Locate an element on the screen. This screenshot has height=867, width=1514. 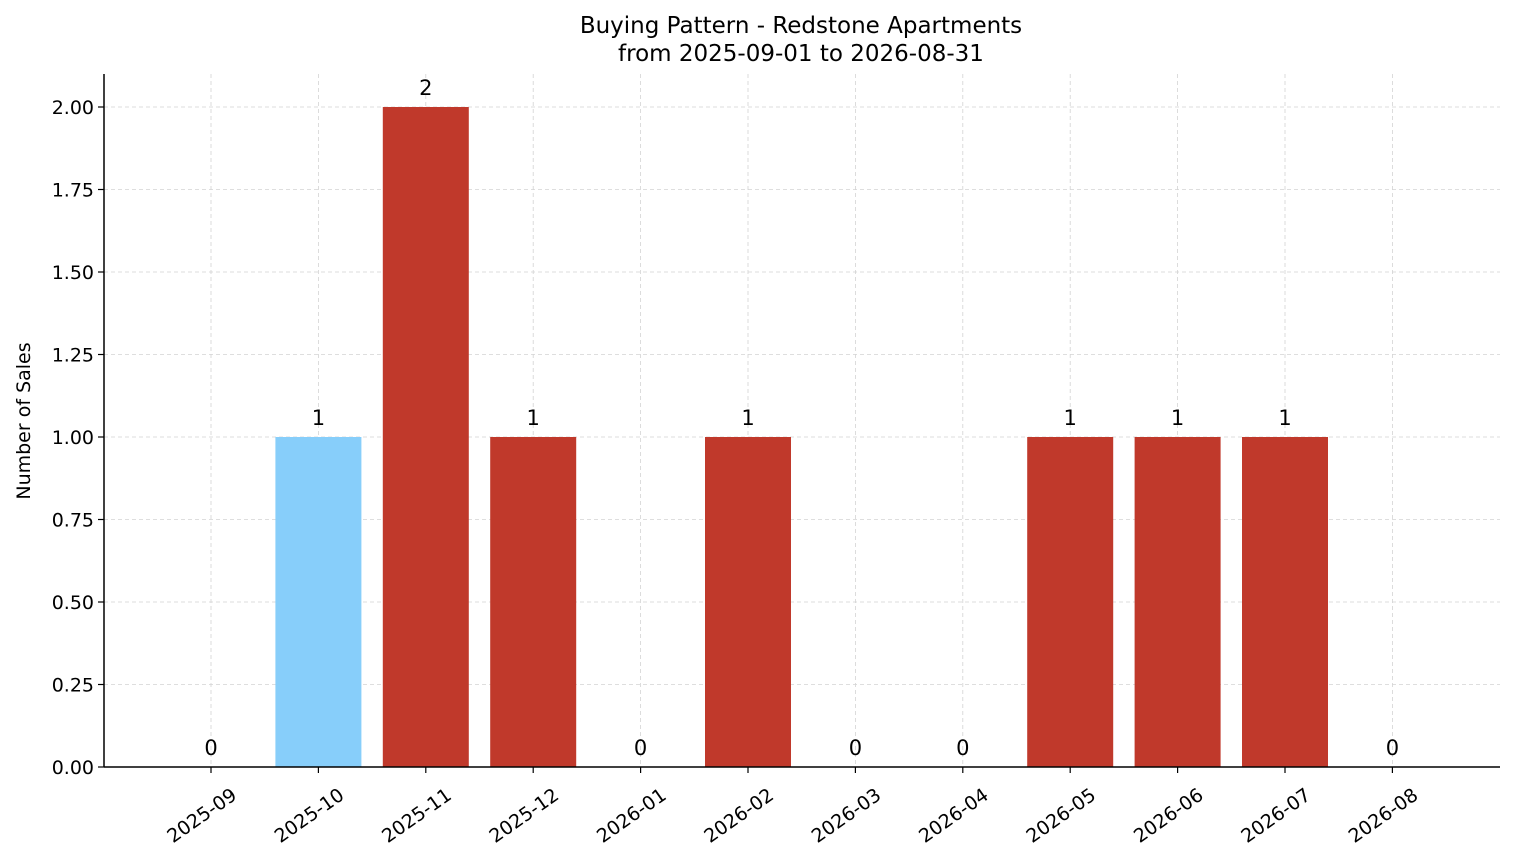
y-axis-label: Number of Sales is located at coordinates (24, 420).